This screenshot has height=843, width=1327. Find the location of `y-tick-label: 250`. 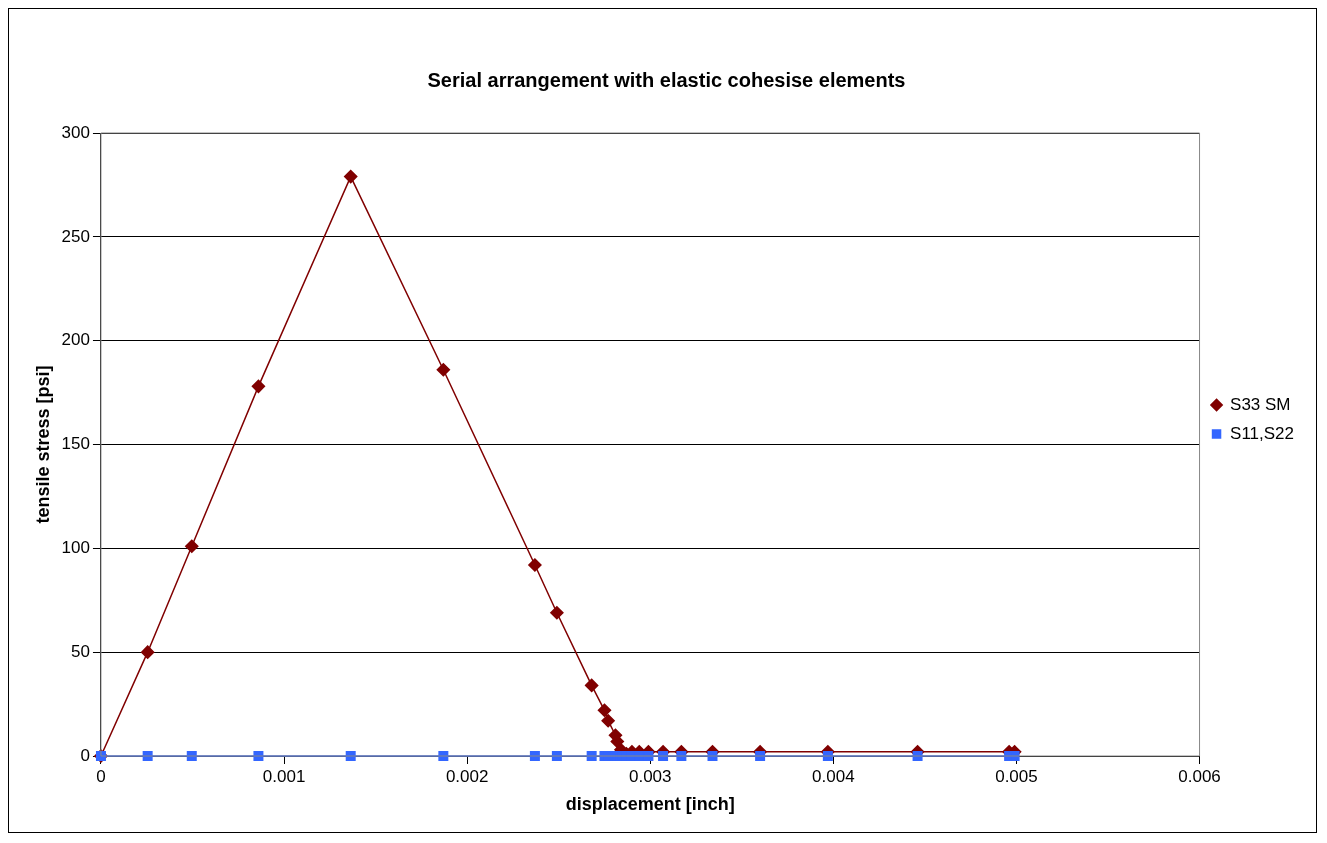

y-tick-label: 250 is located at coordinates (75, 236).